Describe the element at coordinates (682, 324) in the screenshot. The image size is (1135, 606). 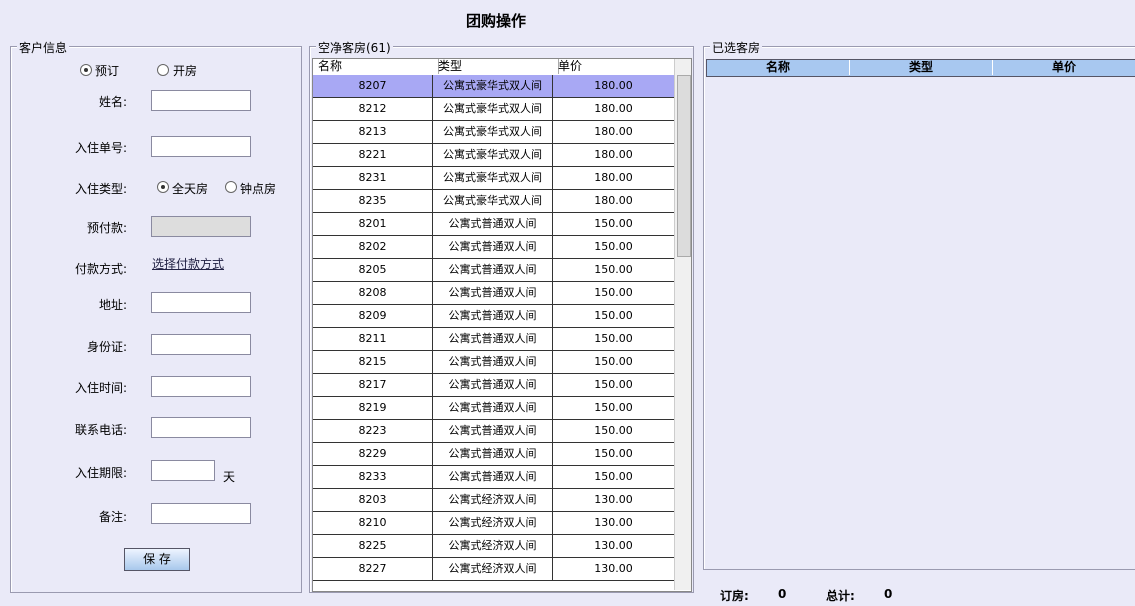
I see `scrollbar` at that location.